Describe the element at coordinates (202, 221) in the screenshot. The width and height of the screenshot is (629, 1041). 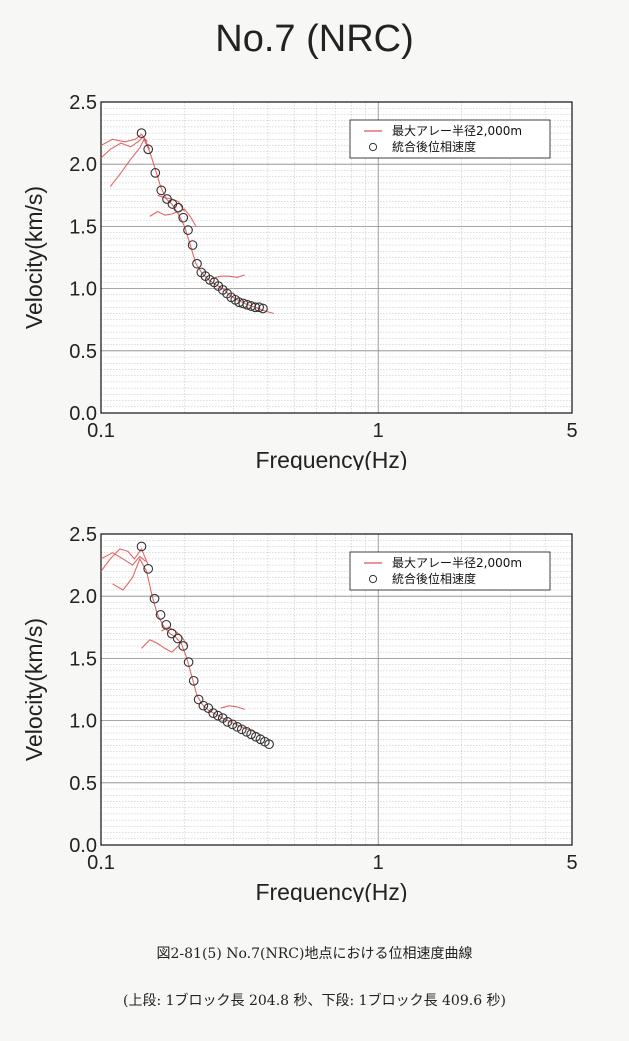
I see `chart-1-circle-series` at that location.